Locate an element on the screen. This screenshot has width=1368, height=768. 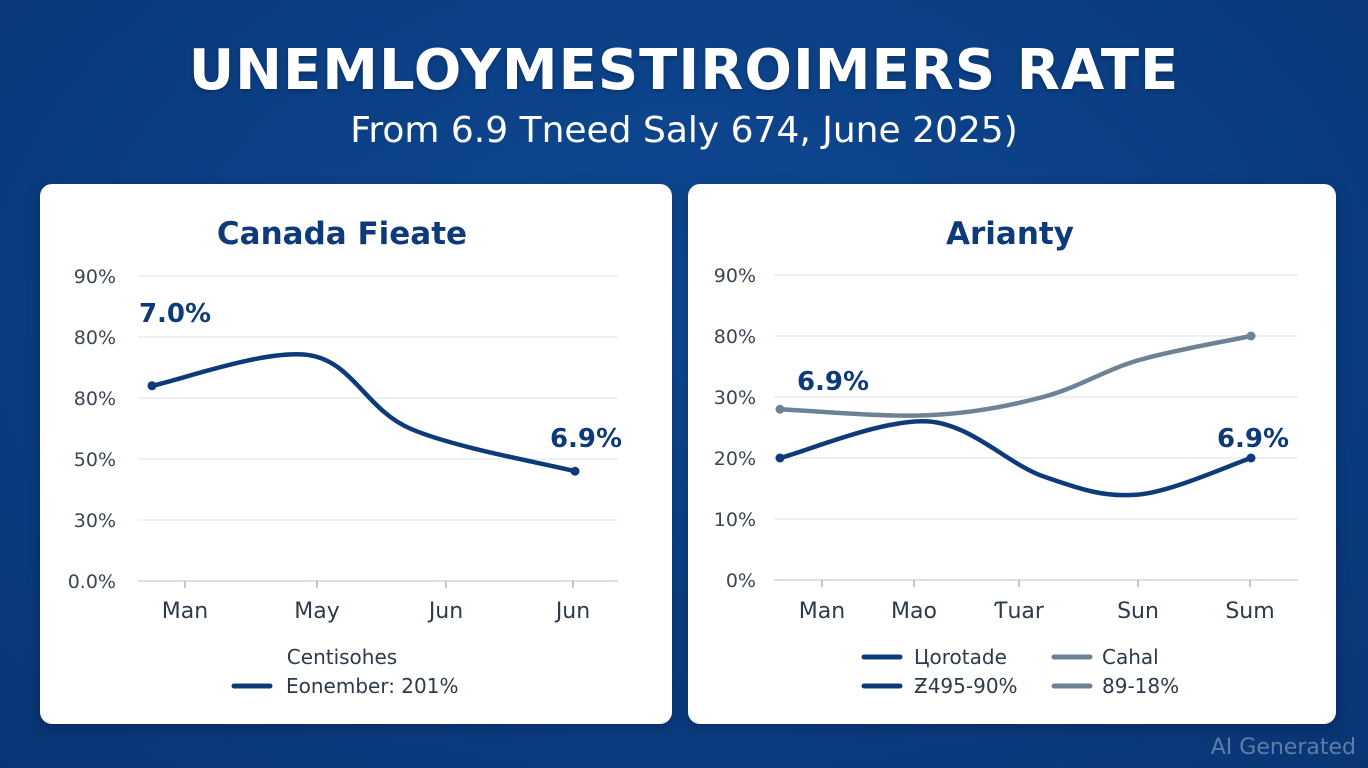
y-tick-label: 0% is located at coordinates (741, 581).